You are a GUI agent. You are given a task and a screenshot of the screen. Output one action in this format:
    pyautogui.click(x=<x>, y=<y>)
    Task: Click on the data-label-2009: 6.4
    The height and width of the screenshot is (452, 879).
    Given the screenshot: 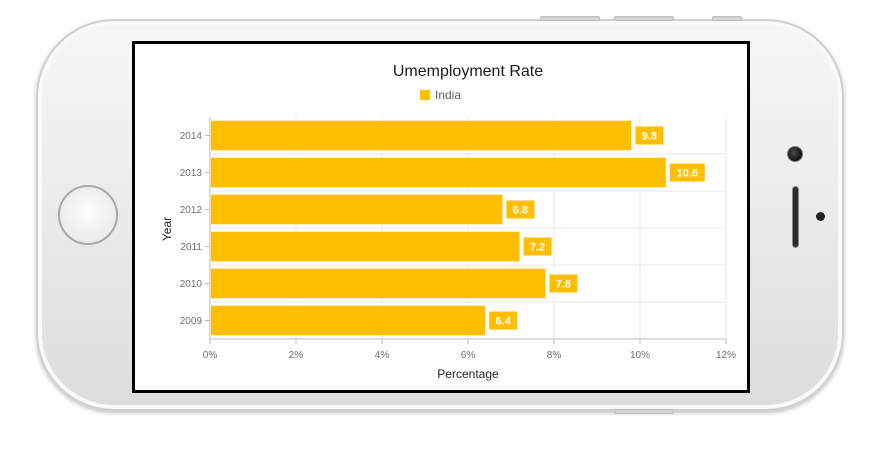 What is the action you would take?
    pyautogui.click(x=504, y=322)
    